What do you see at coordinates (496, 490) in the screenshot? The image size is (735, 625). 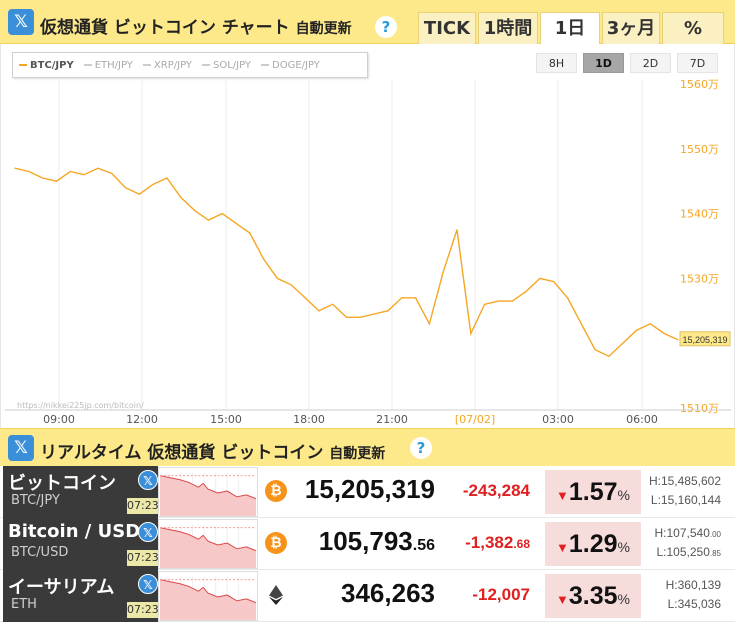 I see `price-change: -243,284` at bounding box center [496, 490].